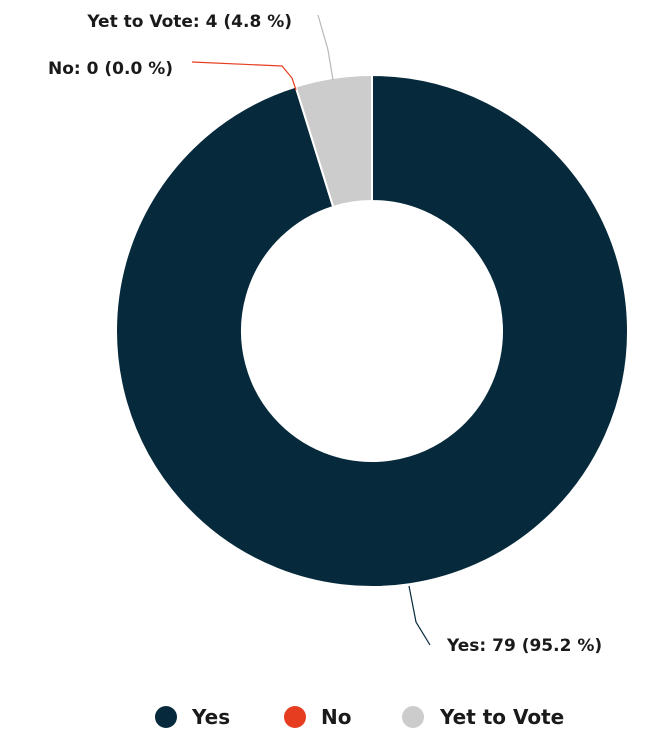  Describe the element at coordinates (336, 717) in the screenshot. I see `legend-label-no: No` at that location.